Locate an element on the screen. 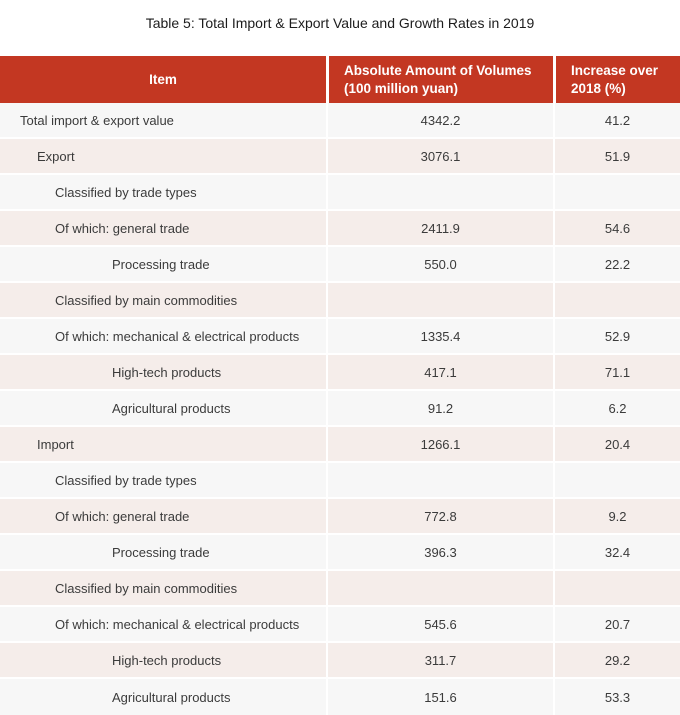  column-header-item: Item is located at coordinates (163, 79).